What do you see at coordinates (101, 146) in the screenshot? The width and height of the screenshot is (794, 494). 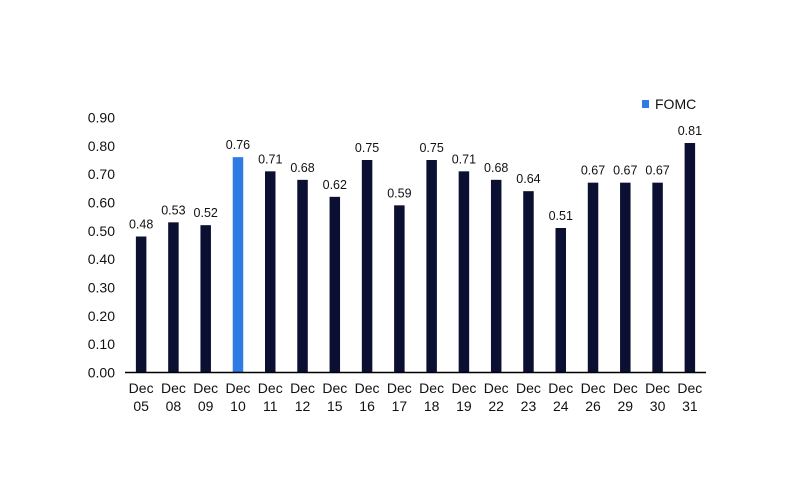 I see `y-tick-label: 0.80` at bounding box center [101, 146].